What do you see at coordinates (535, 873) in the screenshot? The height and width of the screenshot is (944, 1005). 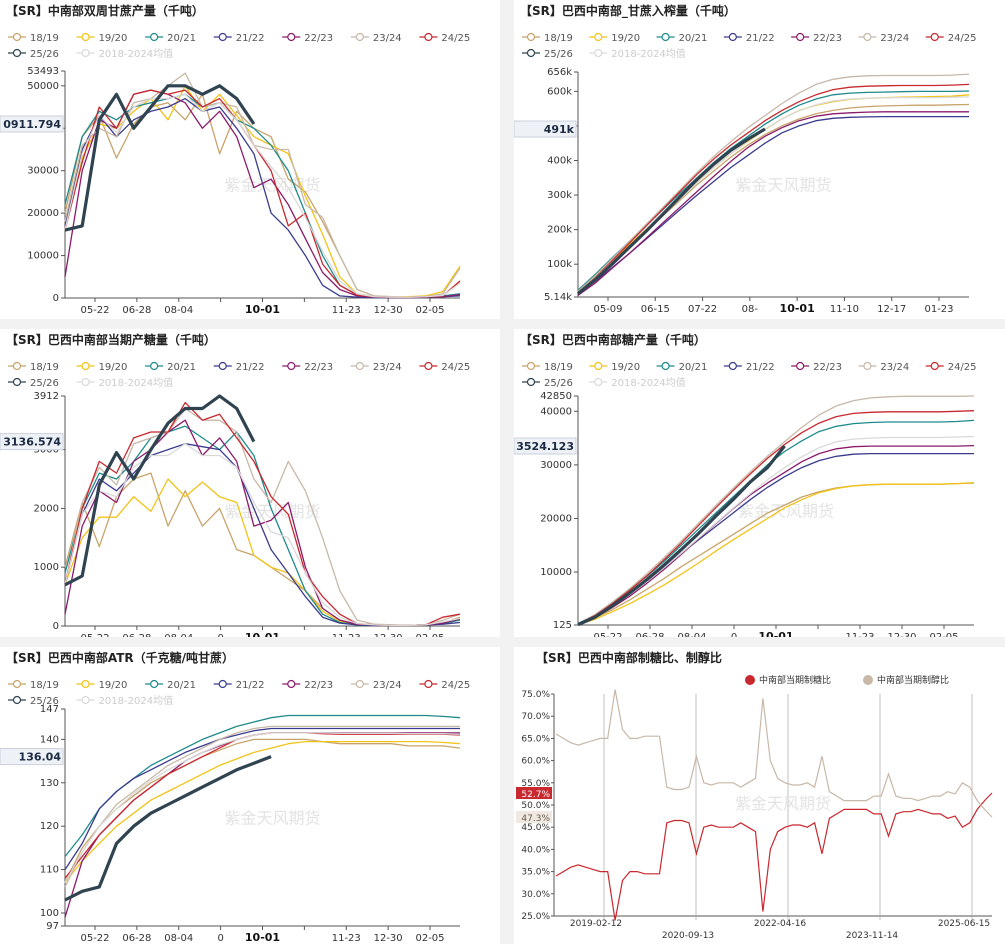 I see `y-tick-label: 35.0%` at bounding box center [535, 873].